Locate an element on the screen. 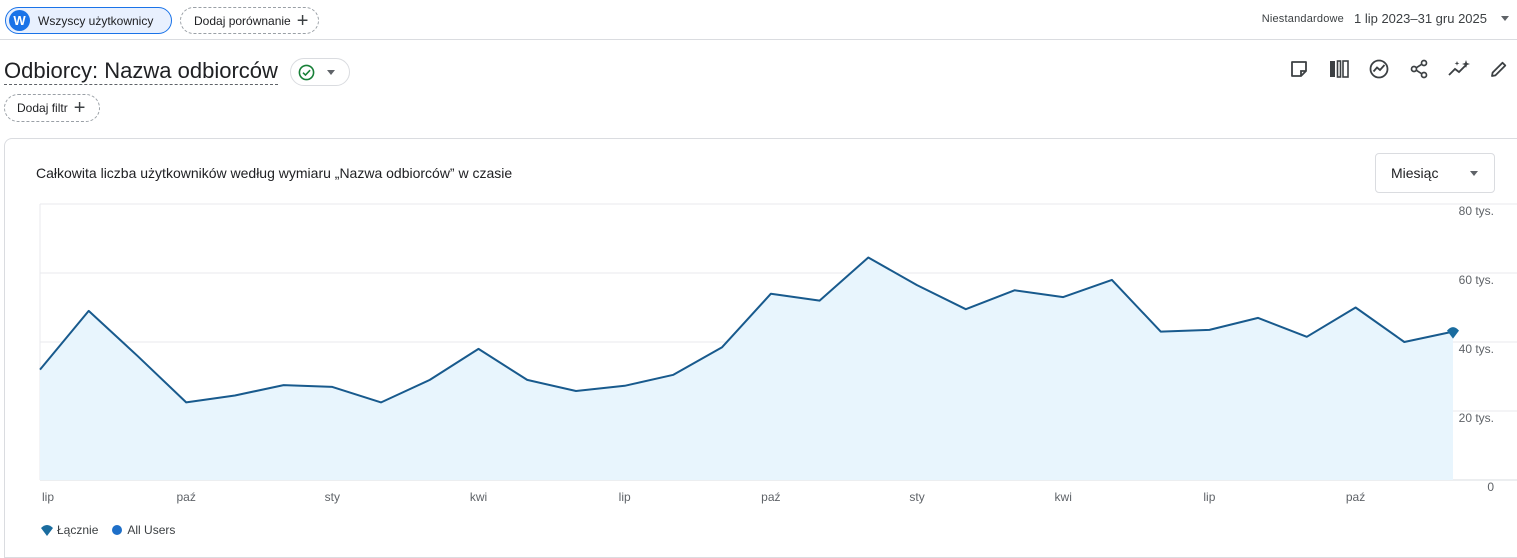  compare-columns-icon is located at coordinates (1339, 69).